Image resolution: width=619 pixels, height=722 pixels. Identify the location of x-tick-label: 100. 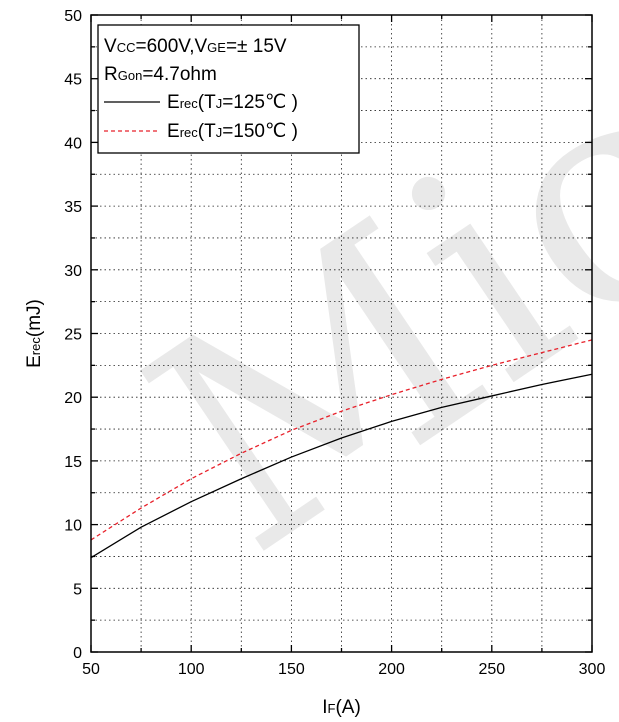
(191, 669).